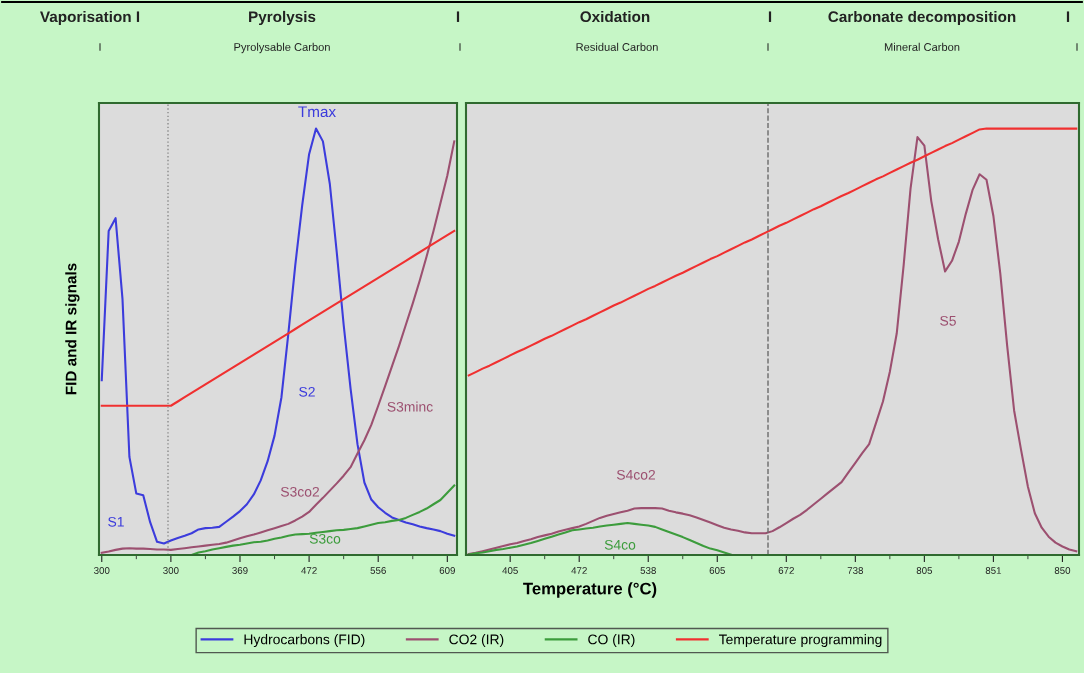 This screenshot has width=1084, height=673. What do you see at coordinates (1062, 570) in the screenshot?
I see `x-tick-label: 850` at bounding box center [1062, 570].